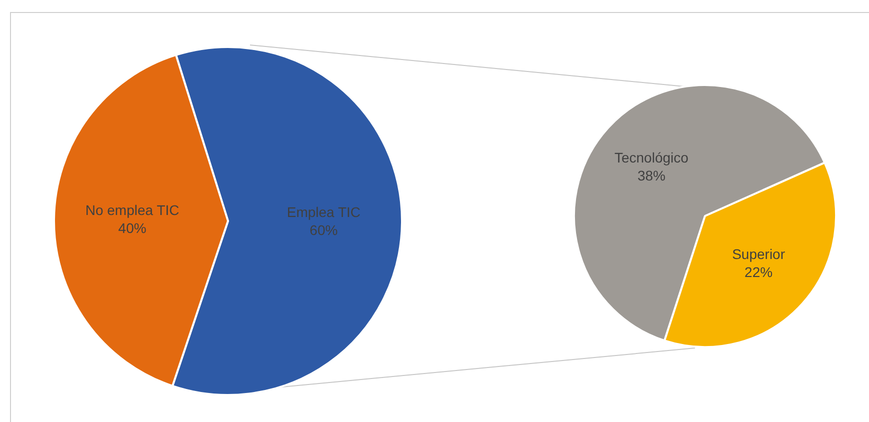 The image size is (869, 422). What do you see at coordinates (758, 272) in the screenshot?
I see `data-label: 22%` at bounding box center [758, 272].